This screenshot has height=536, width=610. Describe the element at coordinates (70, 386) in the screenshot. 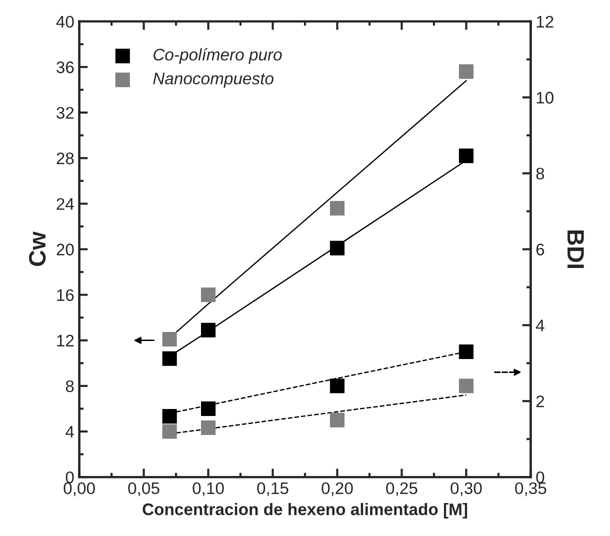

I see `y-tick-label: 8` at that location.